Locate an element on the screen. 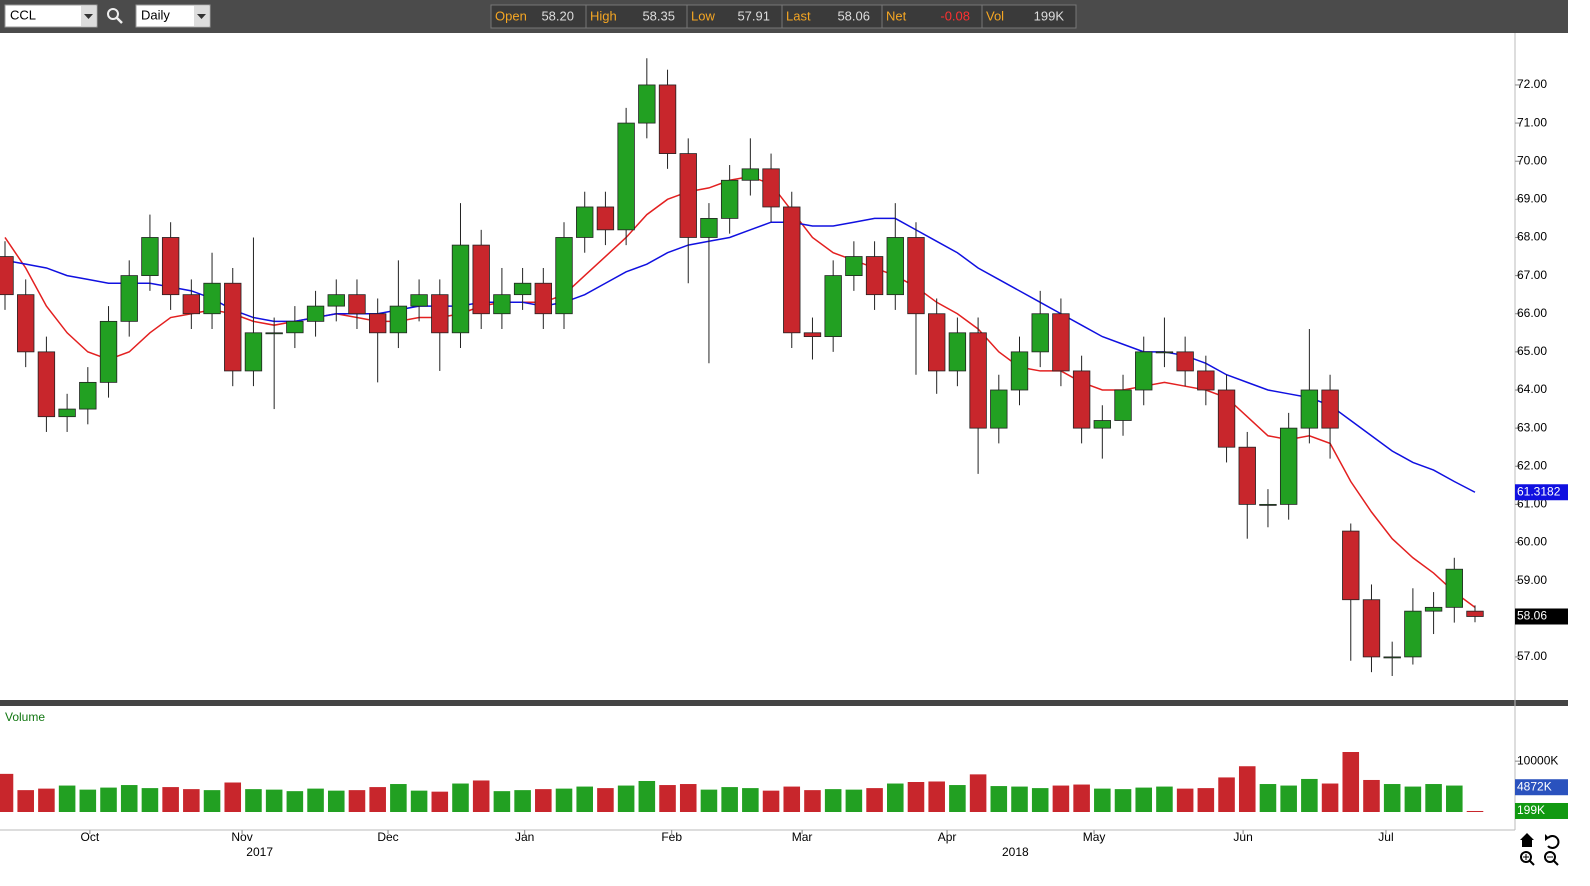 This screenshot has height=886, width=1590. y-tick-label: 68.00 is located at coordinates (1532, 237).